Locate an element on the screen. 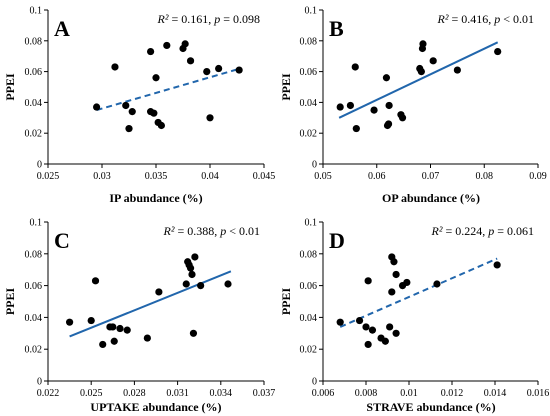  x-axis-title: STRAVE abundance (%) is located at coordinates (430, 407).